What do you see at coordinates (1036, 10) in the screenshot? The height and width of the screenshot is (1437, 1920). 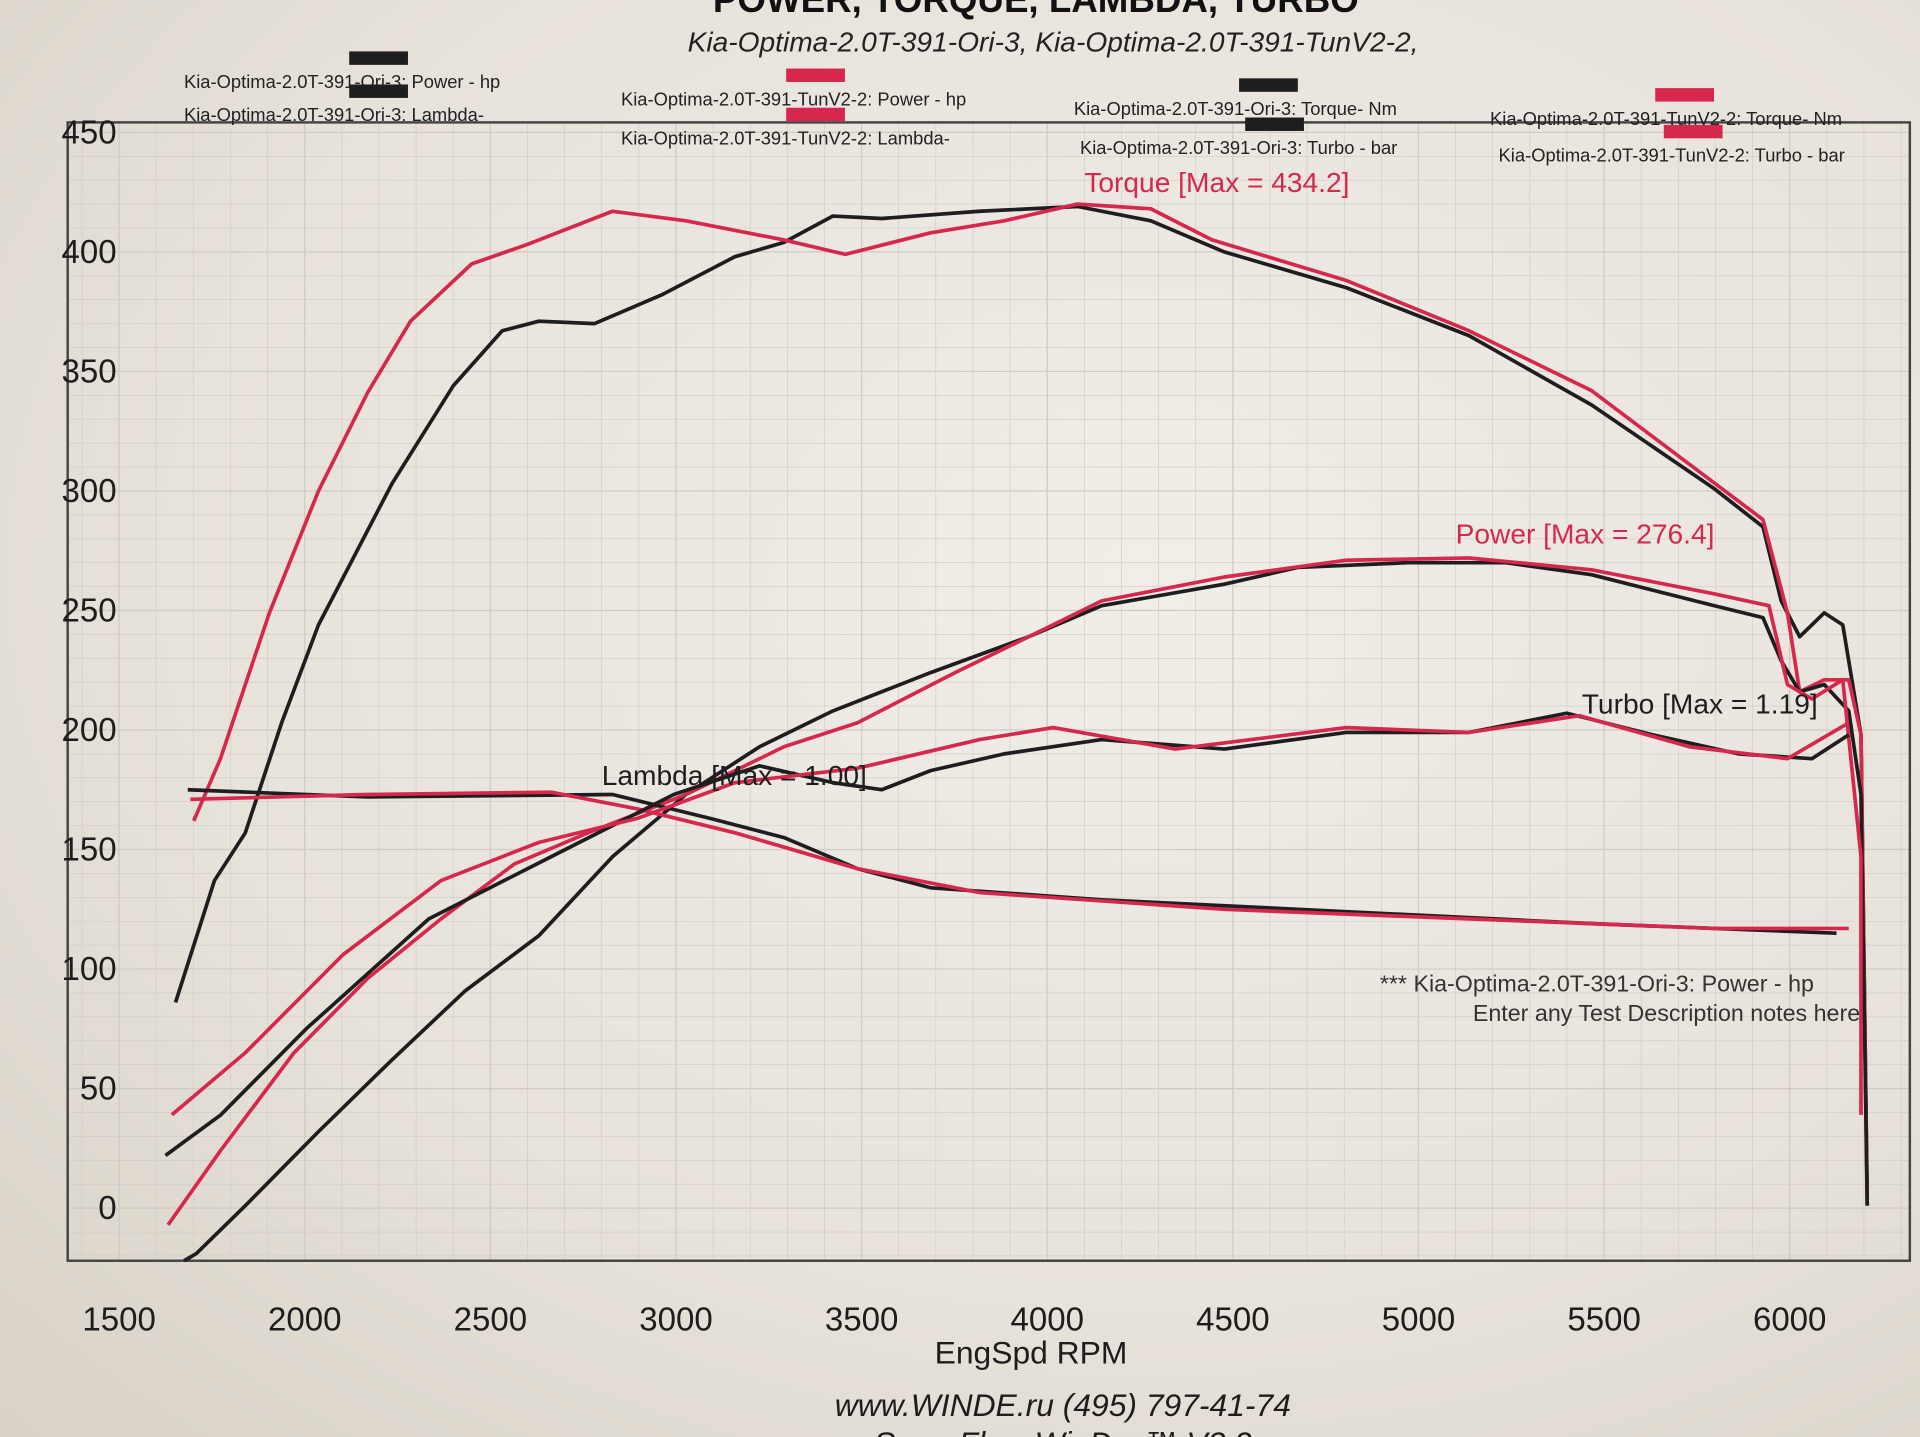 I see `chart-title: POWER, TORQUE, LAMBDA, TURBO` at bounding box center [1036, 10].